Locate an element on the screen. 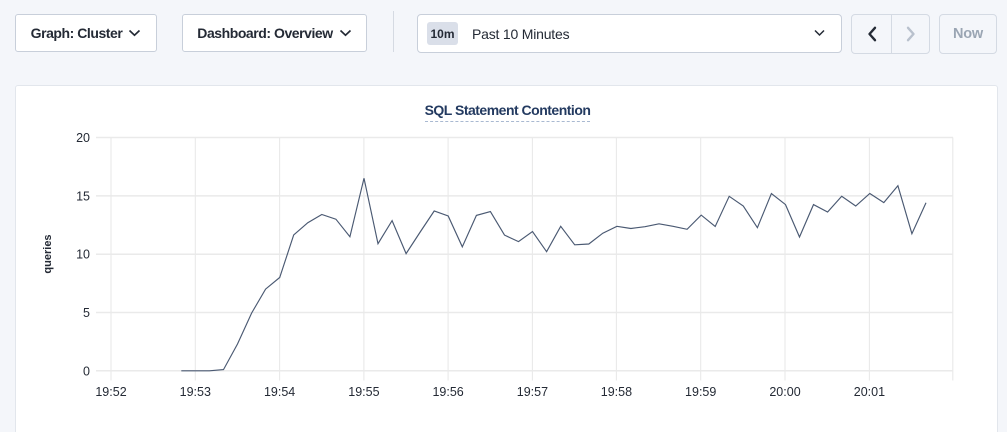 The width and height of the screenshot is (1007, 432). svg-text: 20:01 is located at coordinates (869, 392).